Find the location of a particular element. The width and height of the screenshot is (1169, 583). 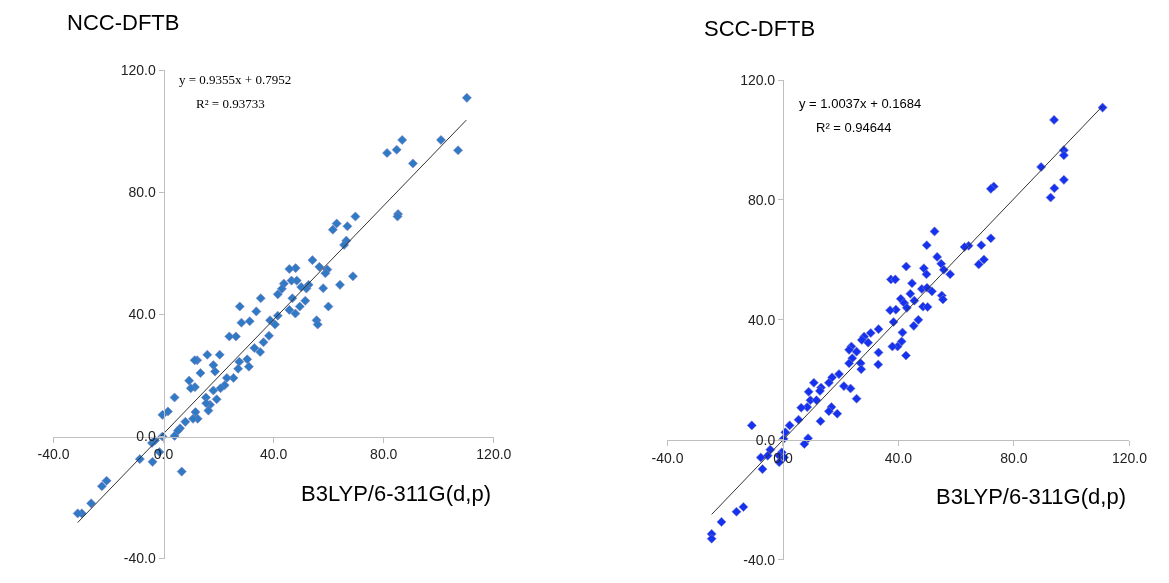

annotation: y = 0.9355x + 0.7952 is located at coordinates (235, 79).